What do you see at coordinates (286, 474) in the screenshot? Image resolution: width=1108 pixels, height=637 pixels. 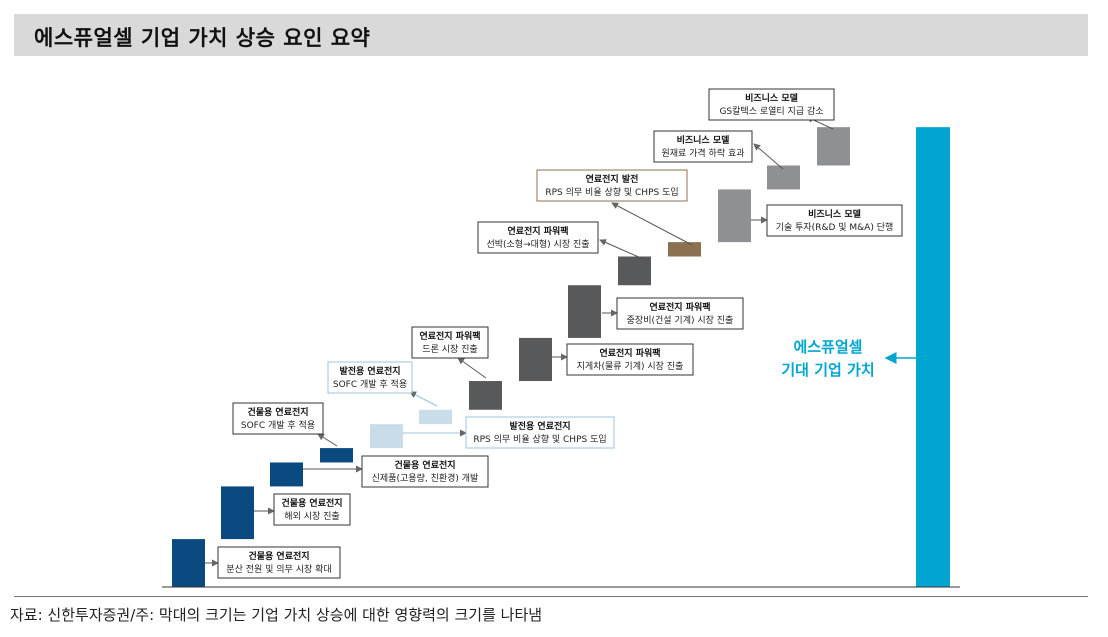 I see `bar-f3` at bounding box center [286, 474].